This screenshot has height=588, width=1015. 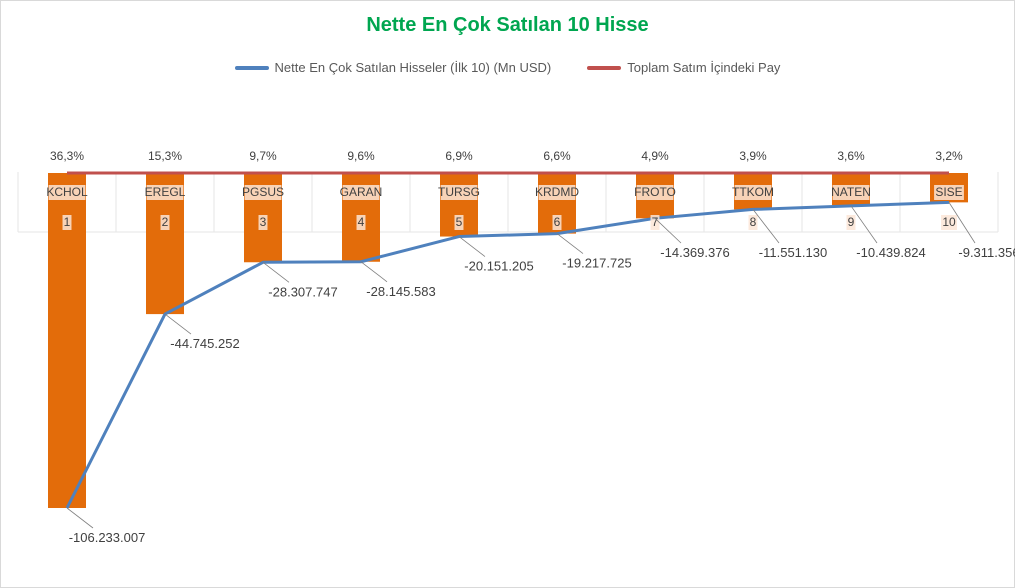 What do you see at coordinates (400, 291) in the screenshot?
I see `value-label: -28.145.583` at bounding box center [400, 291].